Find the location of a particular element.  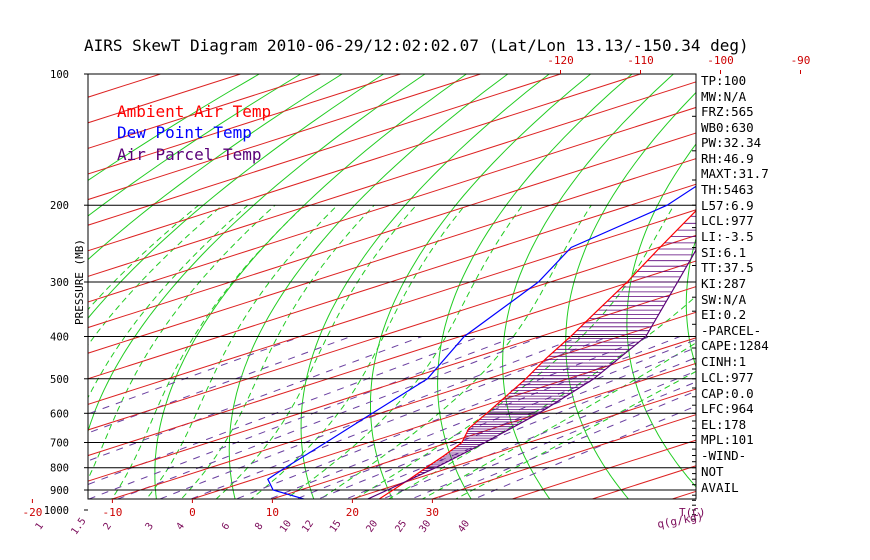

bottom-temp-tick-label: 10 is located at coordinates (272, 512).